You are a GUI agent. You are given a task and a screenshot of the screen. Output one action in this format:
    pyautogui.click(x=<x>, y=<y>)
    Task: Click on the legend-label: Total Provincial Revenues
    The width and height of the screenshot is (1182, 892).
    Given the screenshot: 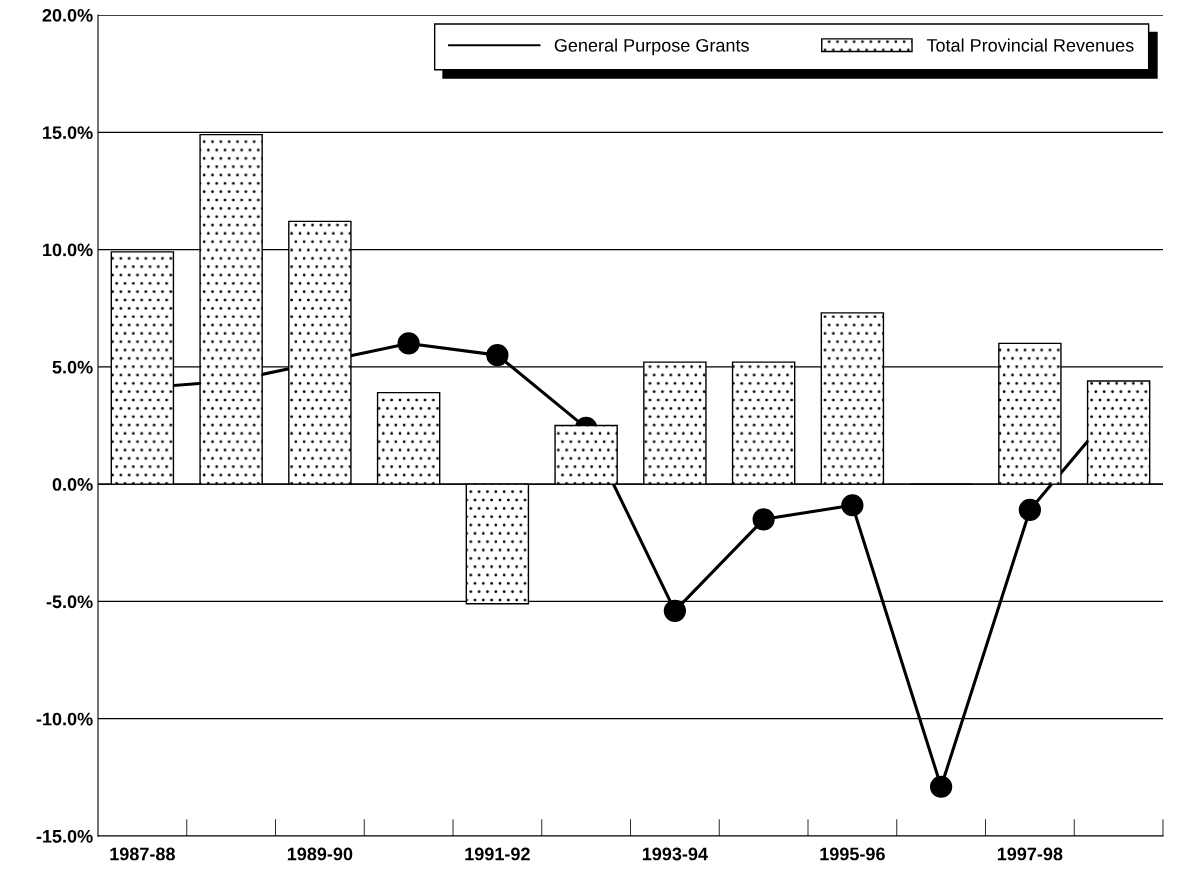 What is the action you would take?
    pyautogui.click(x=1030, y=45)
    